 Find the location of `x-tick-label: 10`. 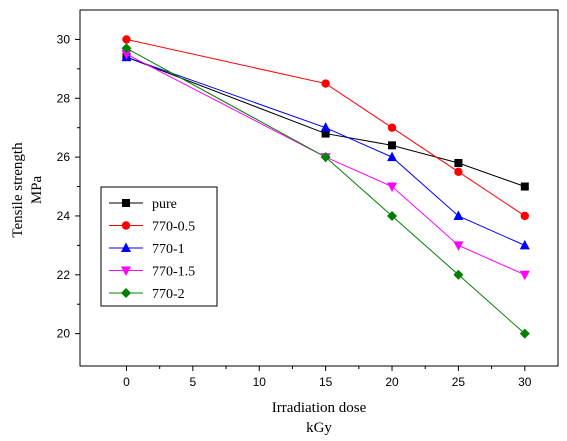

x-tick-label: 10 is located at coordinates (260, 382).